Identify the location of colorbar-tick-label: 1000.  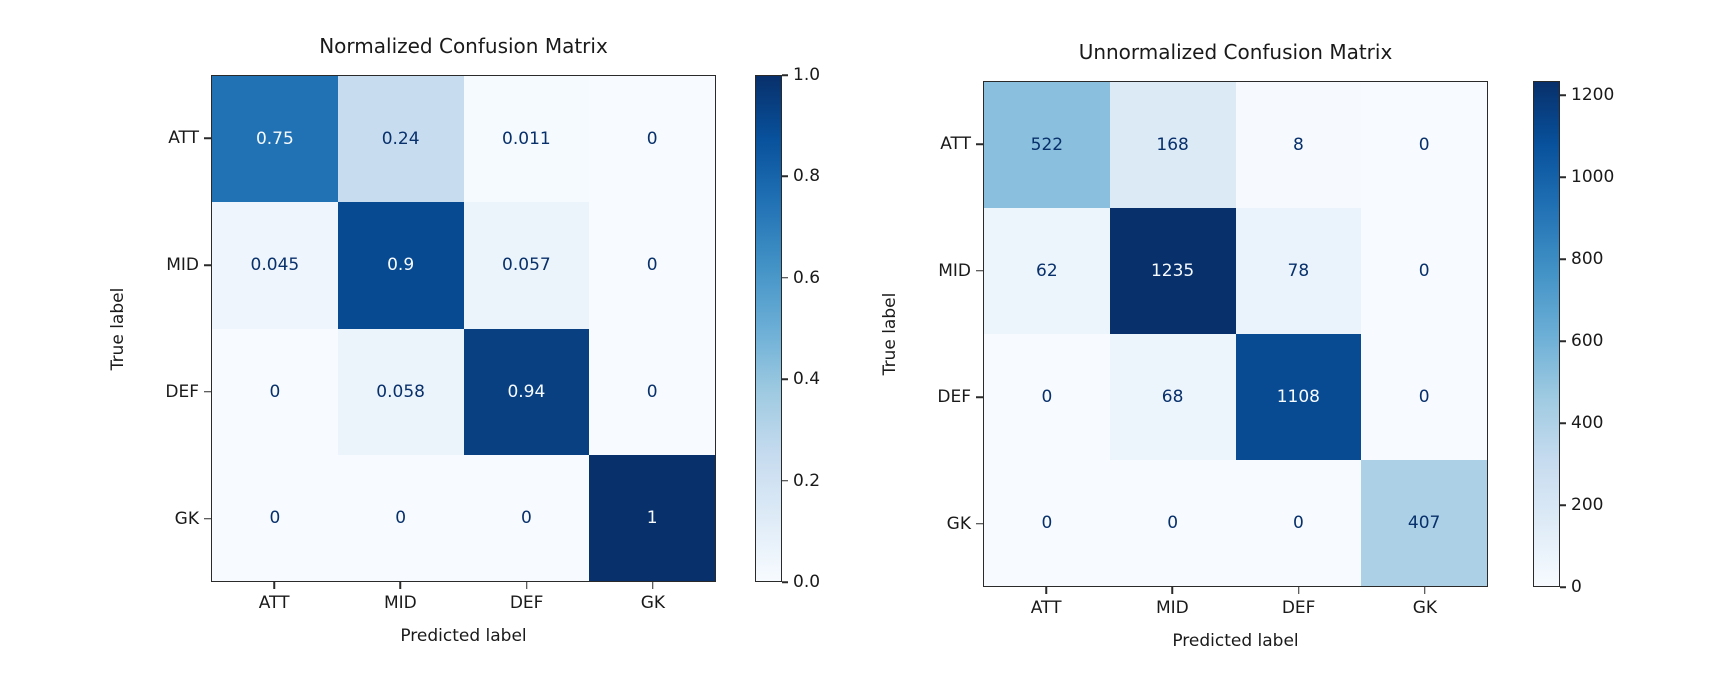
(1593, 177).